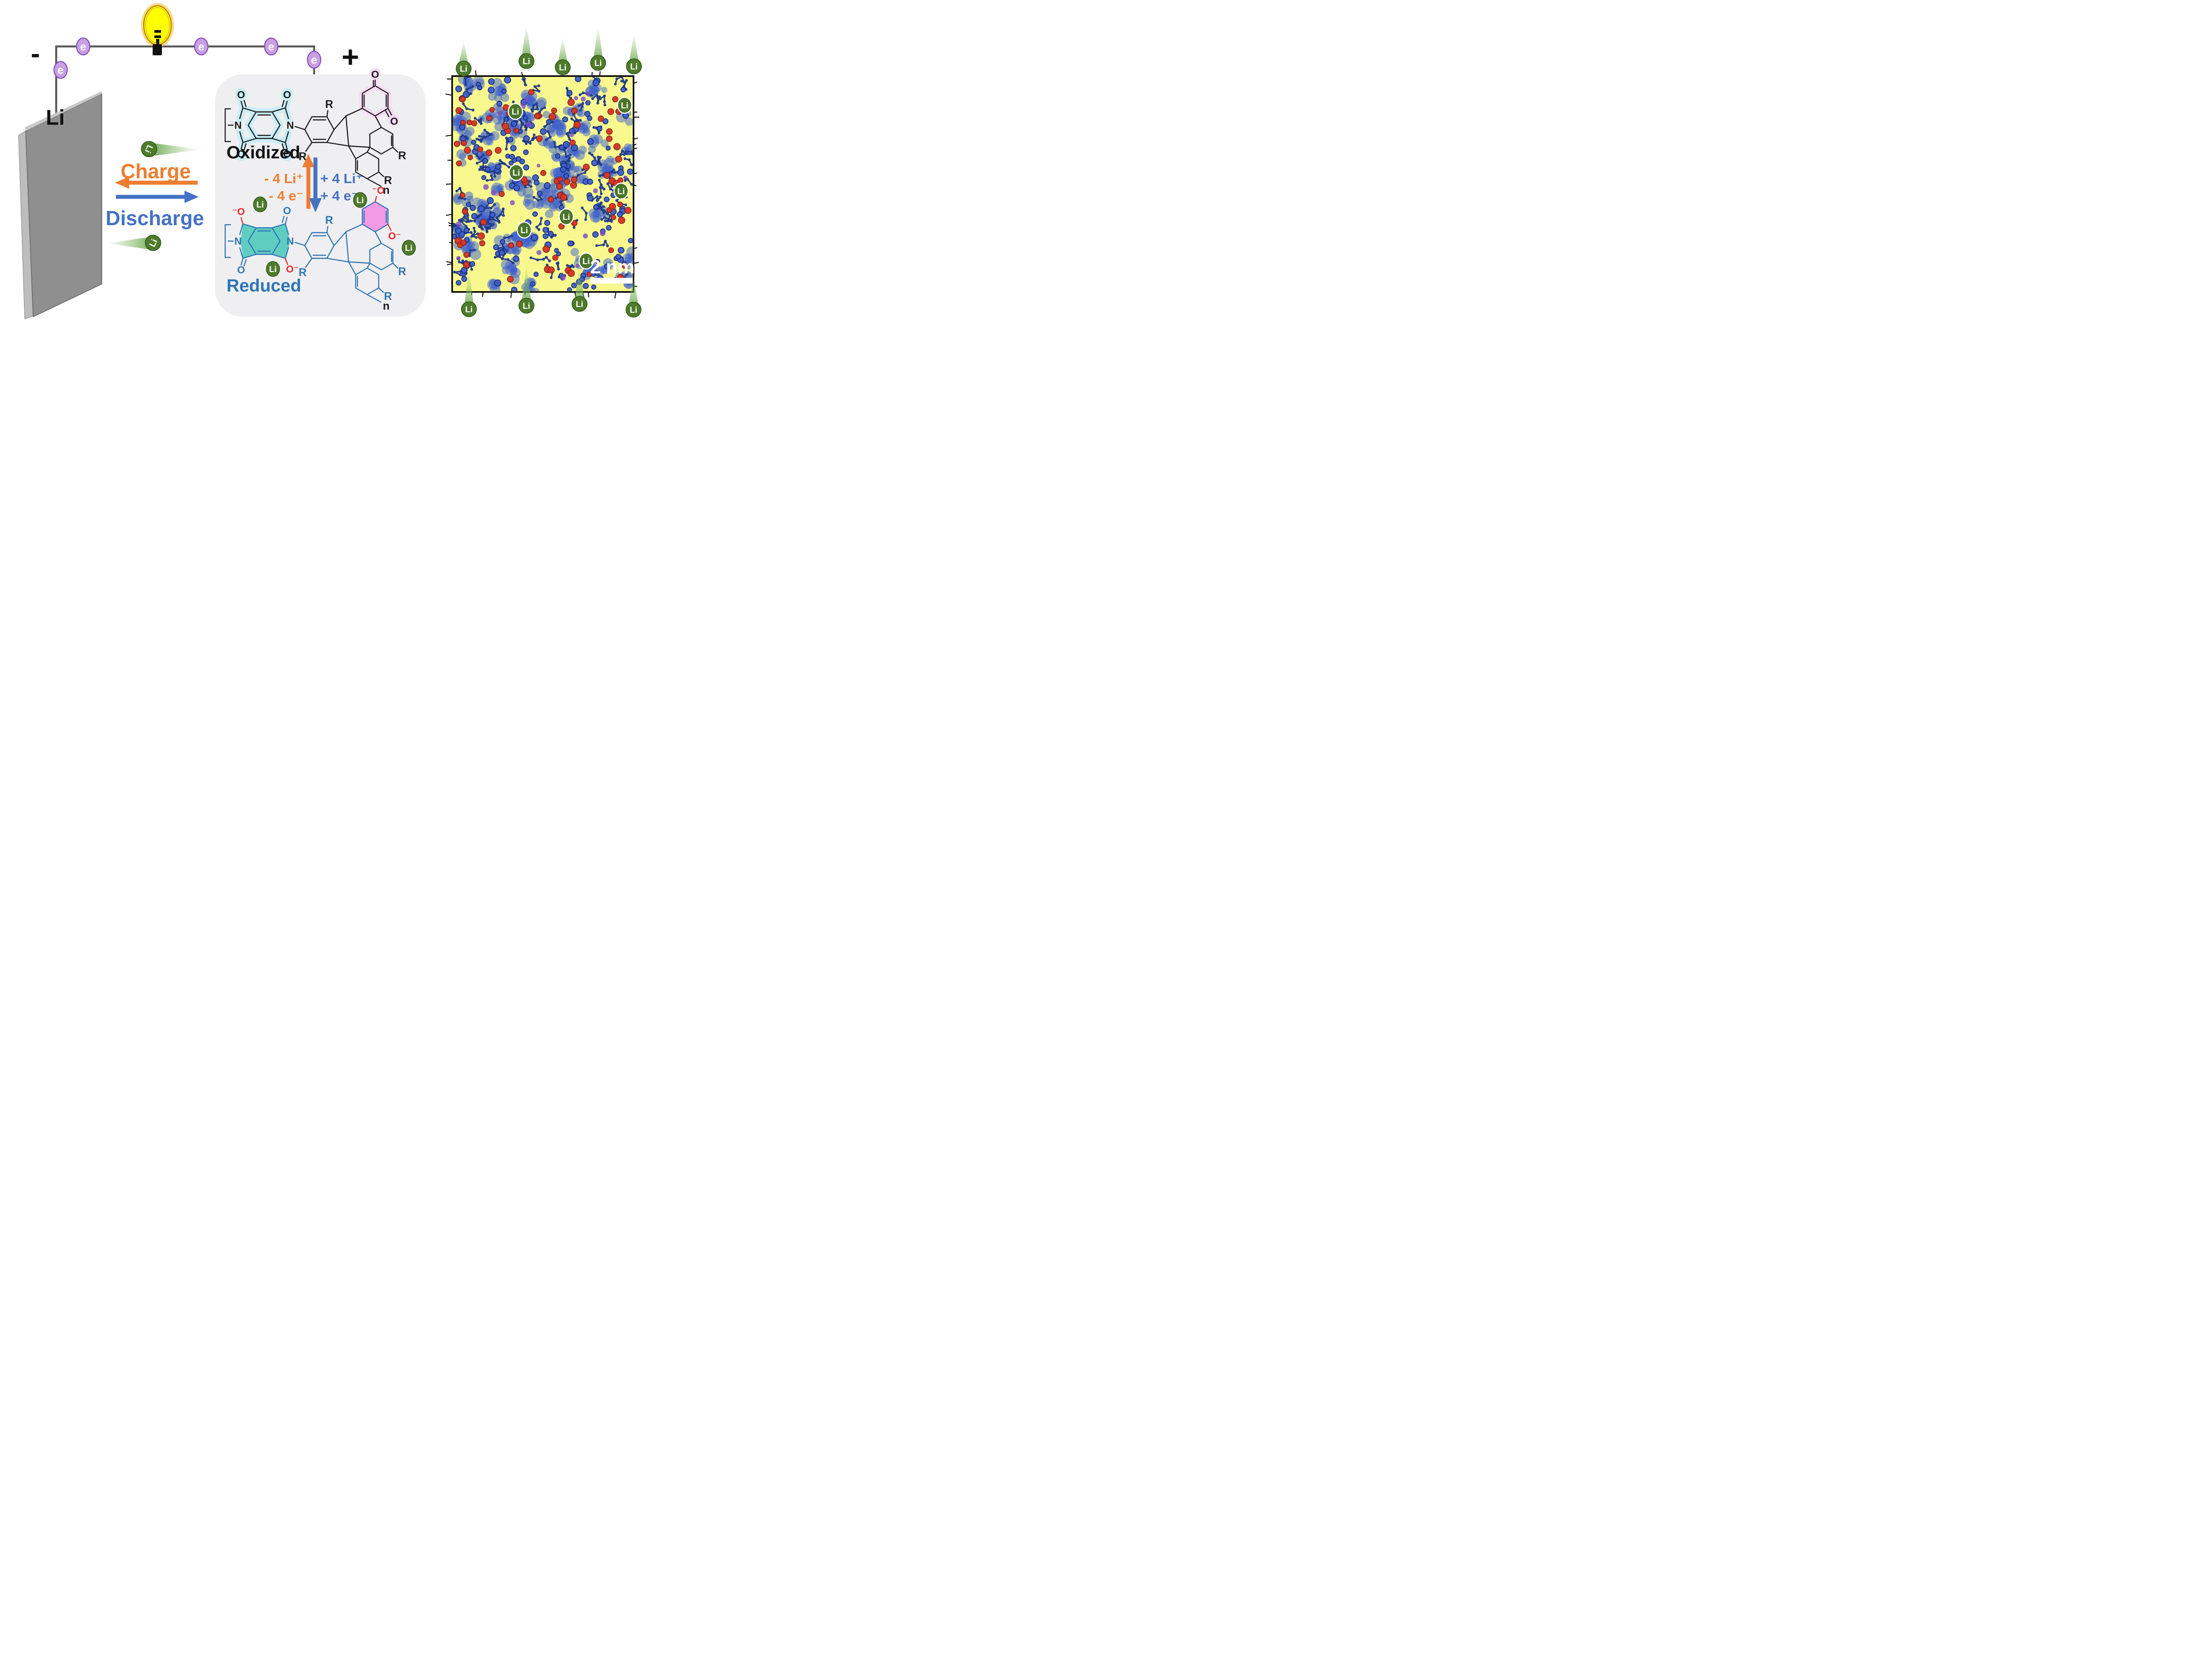 The image size is (2212, 1669). What do you see at coordinates (386, 190) in the screenshot?
I see `repeat-unit-label: n` at bounding box center [386, 190].